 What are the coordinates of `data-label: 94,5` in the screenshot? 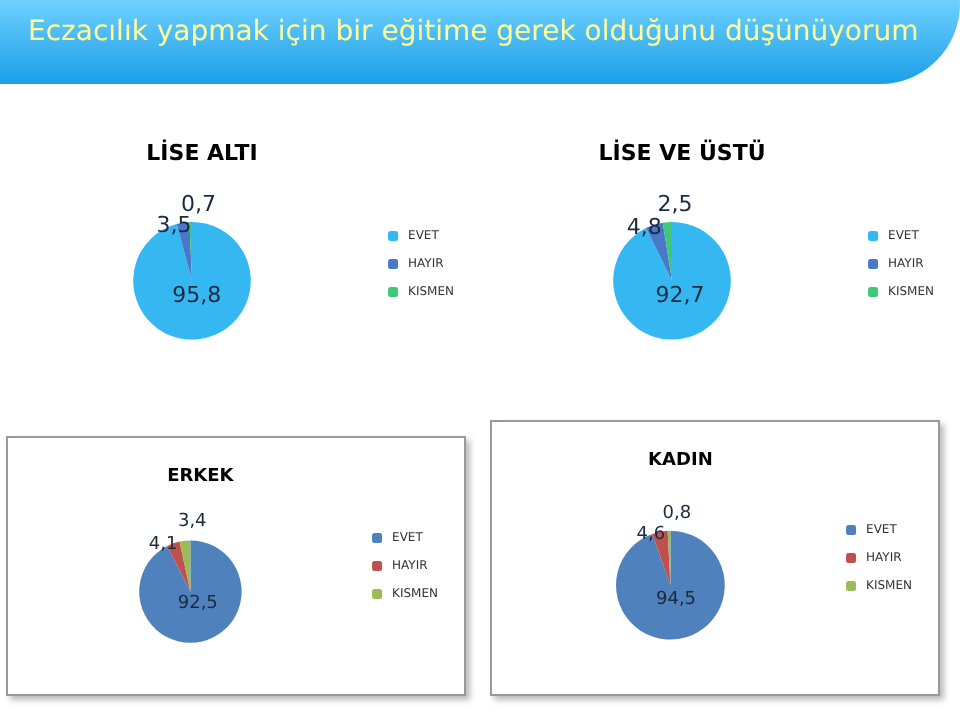 It's located at (676, 599).